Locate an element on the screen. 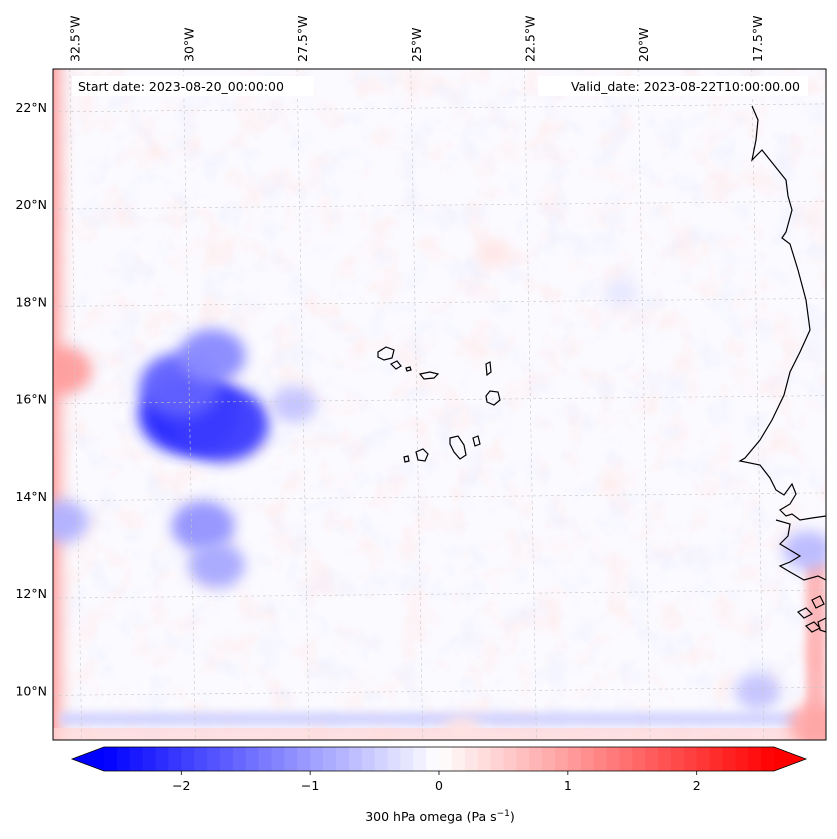 The height and width of the screenshot is (839, 837). island-sao-vicente is located at coordinates (395, 365).